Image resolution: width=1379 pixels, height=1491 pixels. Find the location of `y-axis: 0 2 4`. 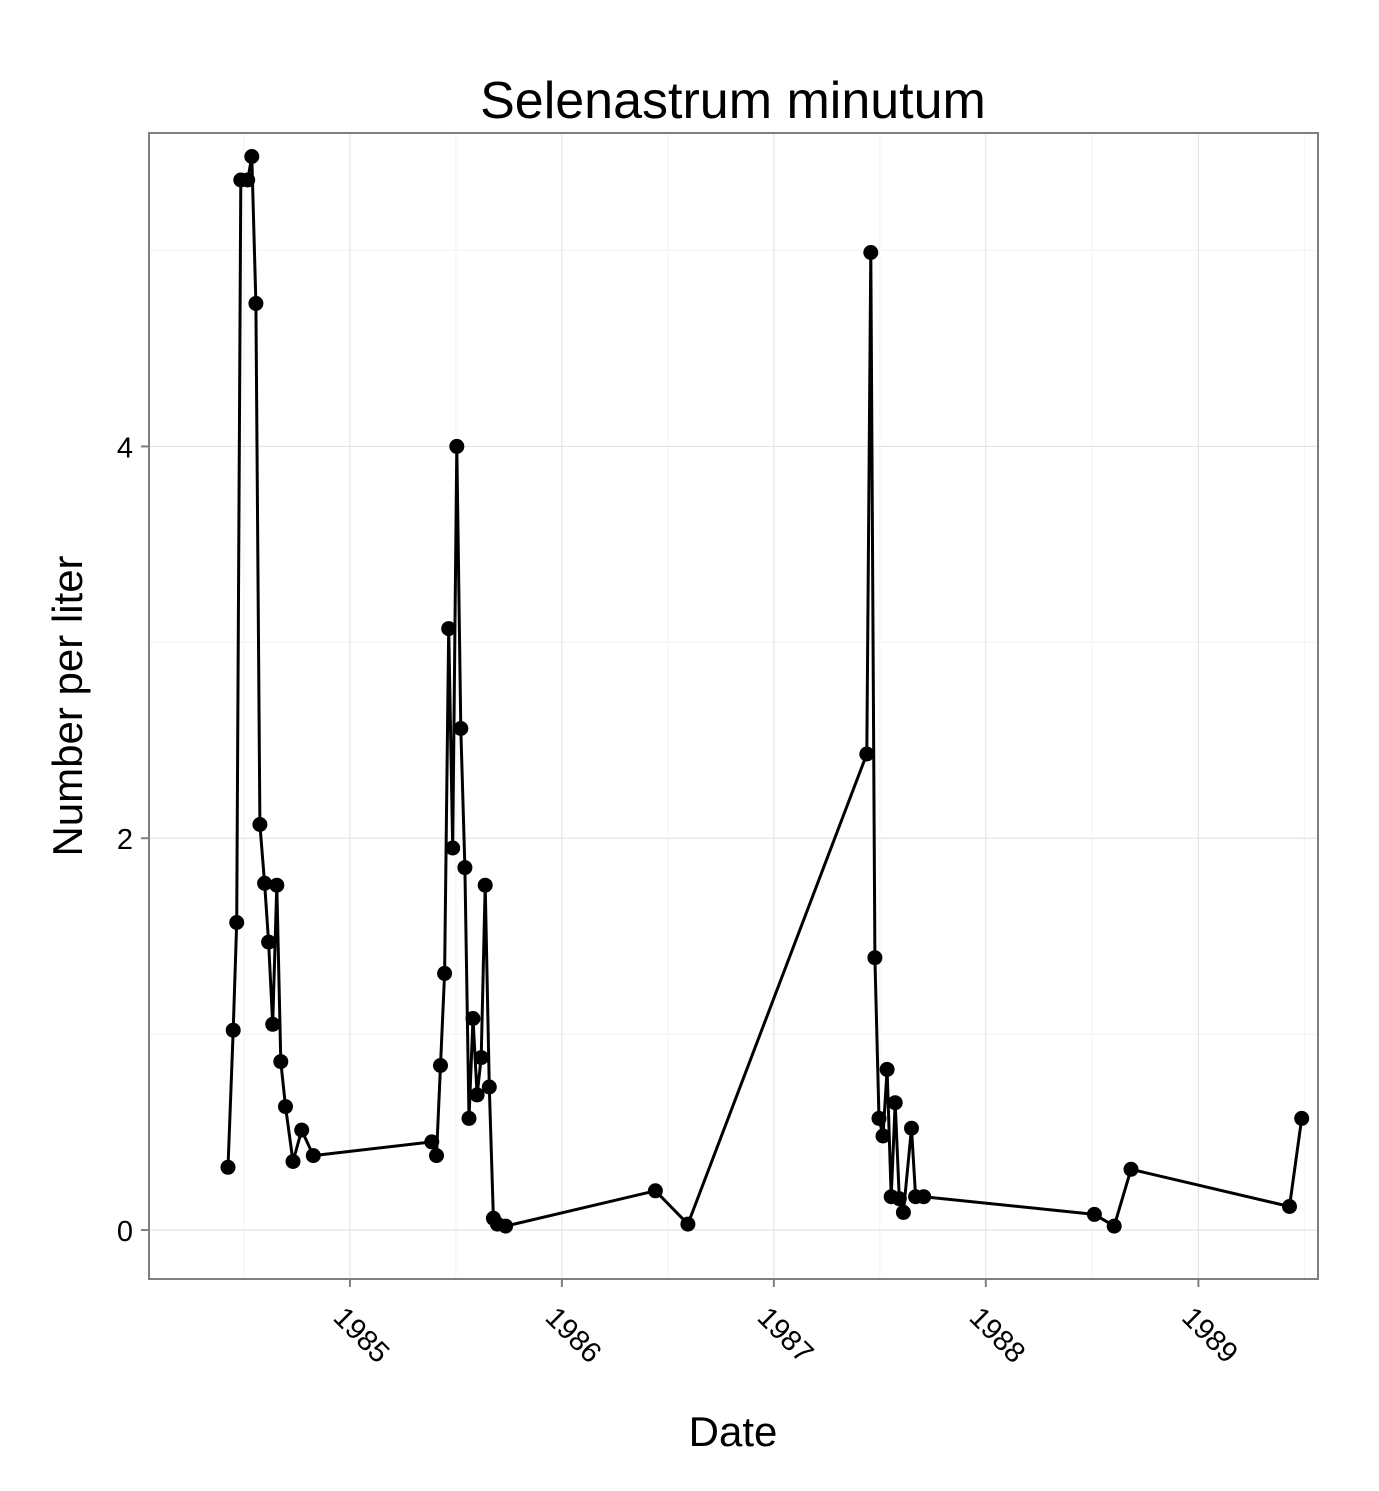

y-axis: 0 2 4 is located at coordinates (133, 840).